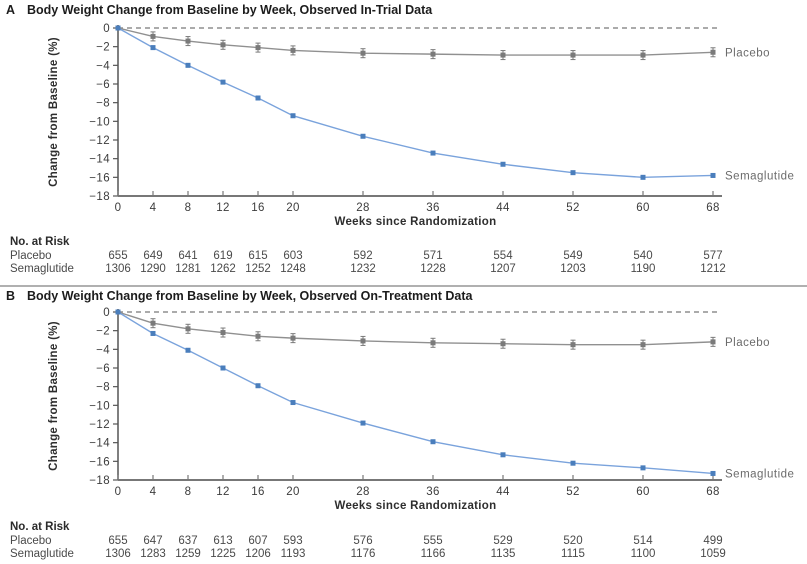  I want to click on risk-count: 555, so click(433, 541).